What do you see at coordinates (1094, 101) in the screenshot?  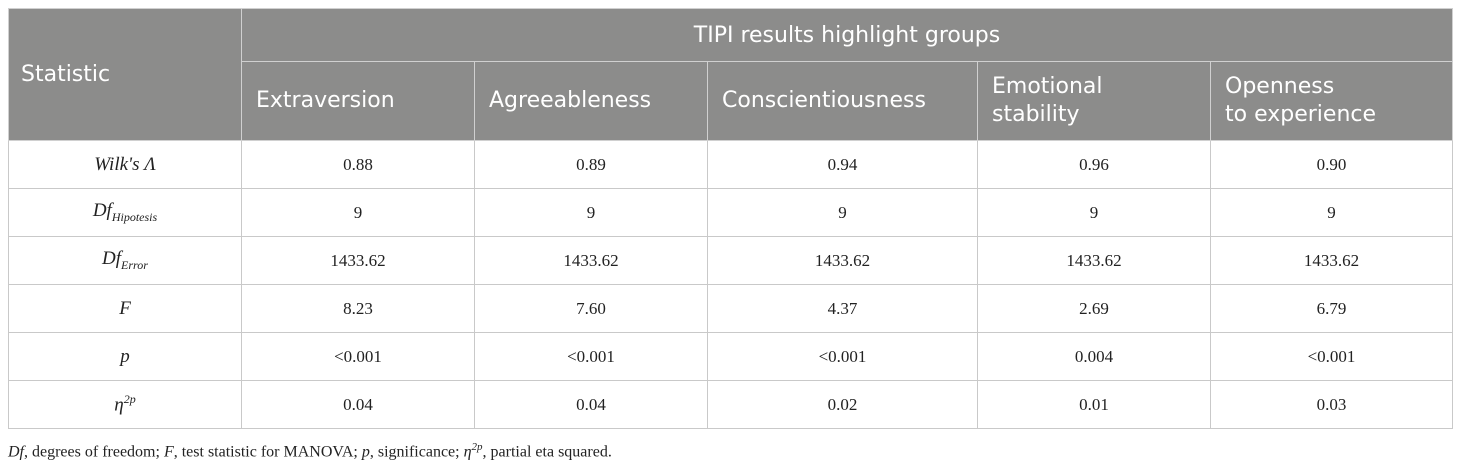 I see `col-header-emotional-stability: Emotional stability` at bounding box center [1094, 101].